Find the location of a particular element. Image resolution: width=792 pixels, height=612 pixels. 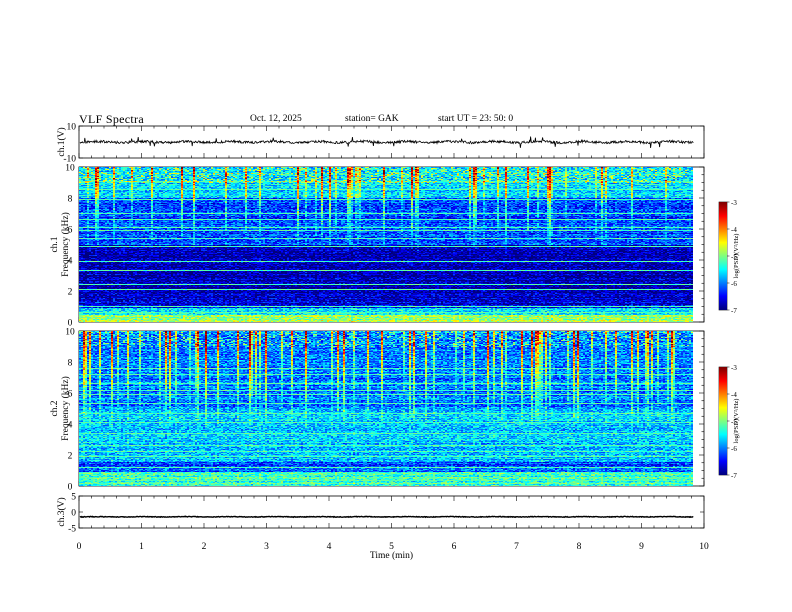

start-ut-label: start UT = 23: 50: 0 is located at coordinates (476, 119).